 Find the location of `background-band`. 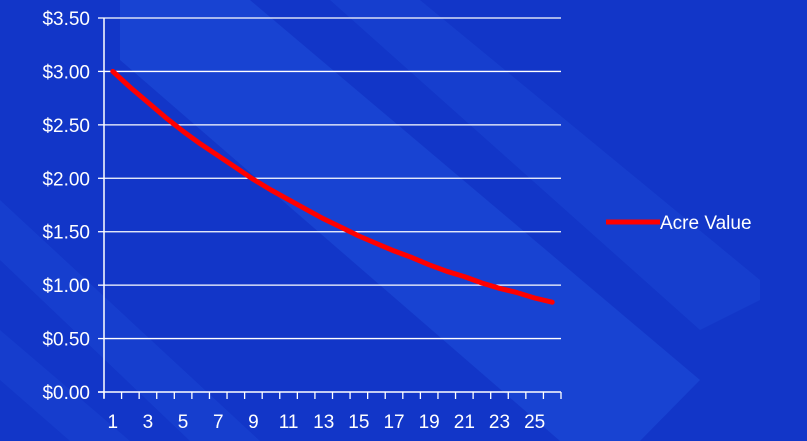

background-band is located at coordinates (65, 385).